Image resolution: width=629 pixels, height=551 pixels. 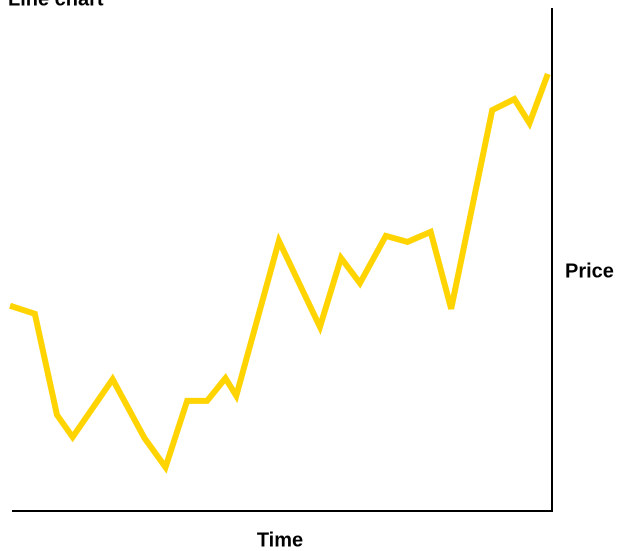 I want to click on y-axis-label: Price, so click(x=589, y=271).